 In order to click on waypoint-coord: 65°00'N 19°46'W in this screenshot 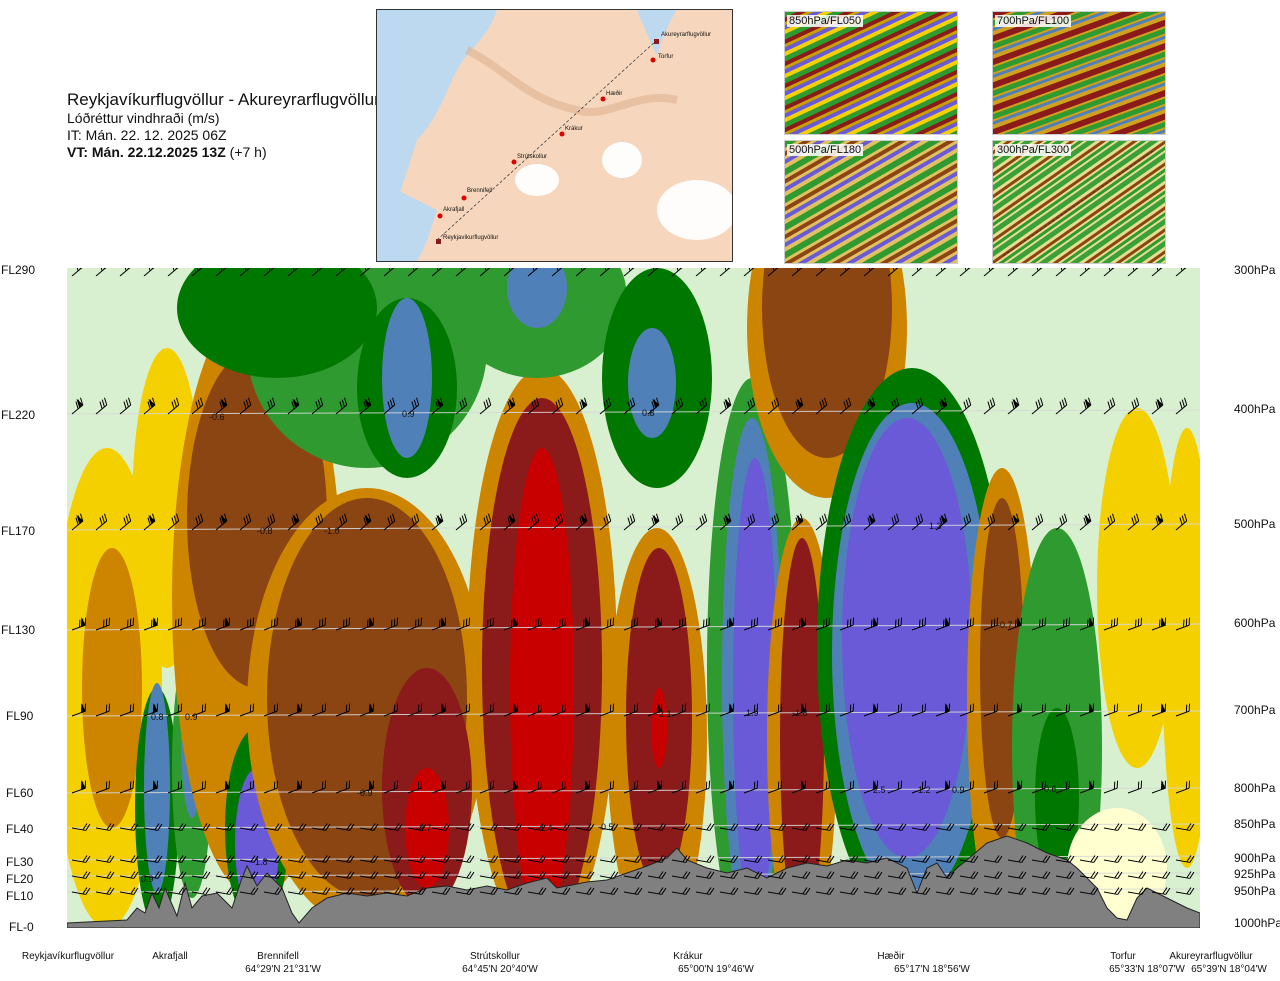, I will do `click(716, 969)`.